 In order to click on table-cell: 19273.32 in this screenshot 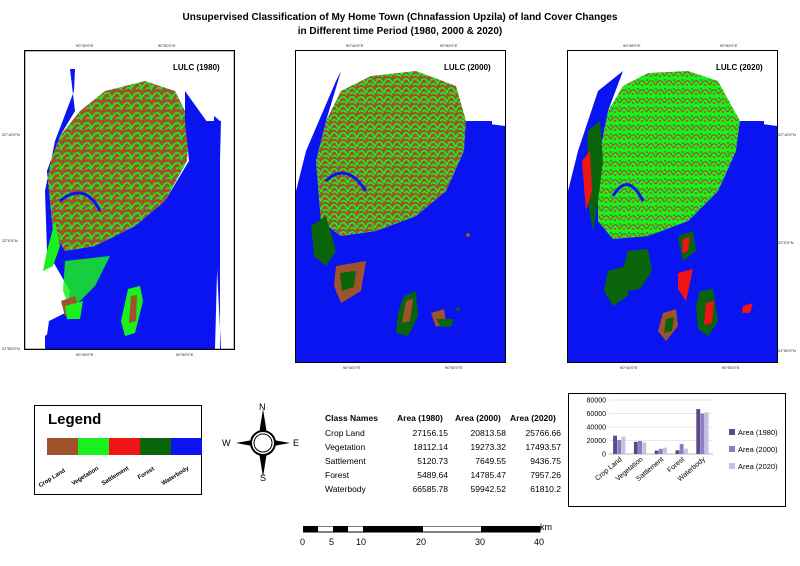, I will do `click(488, 447)`.